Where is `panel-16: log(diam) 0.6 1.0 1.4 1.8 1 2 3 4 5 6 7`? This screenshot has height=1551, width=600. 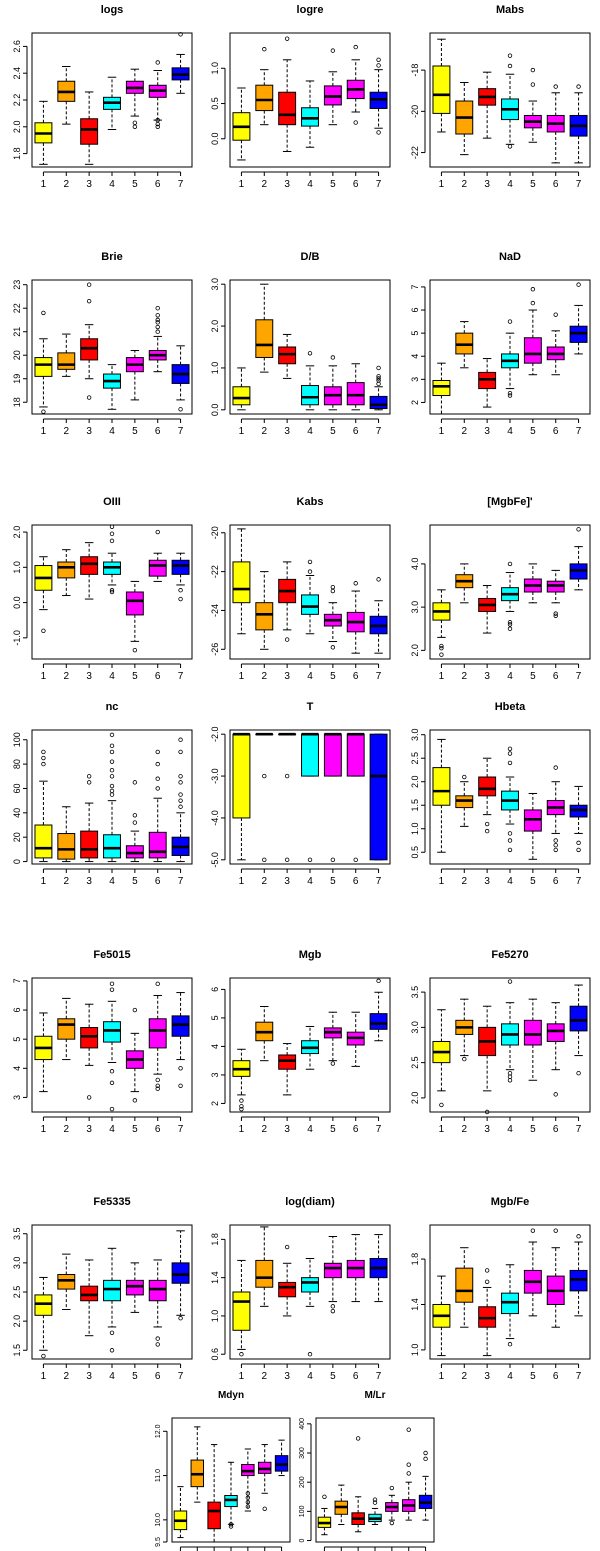
panel-16: log(diam) 0.6 1.0 1.4 1.8 1 2 3 4 5 6 7 is located at coordinates (300, 1289).